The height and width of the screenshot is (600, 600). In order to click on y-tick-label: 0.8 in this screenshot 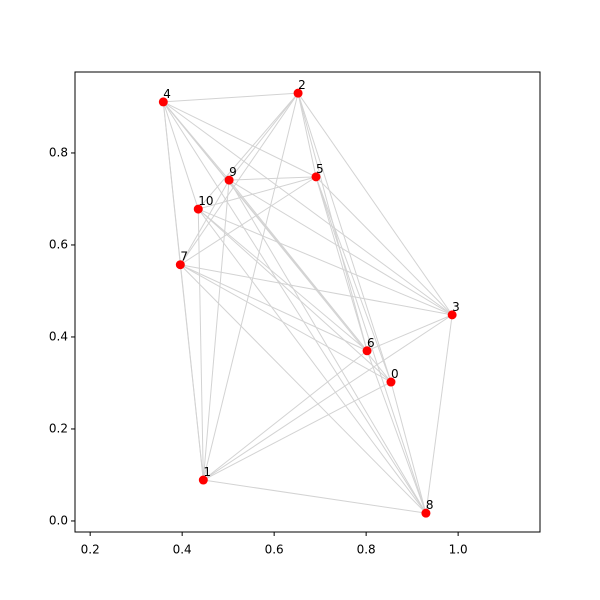, I will do `click(58, 152)`.